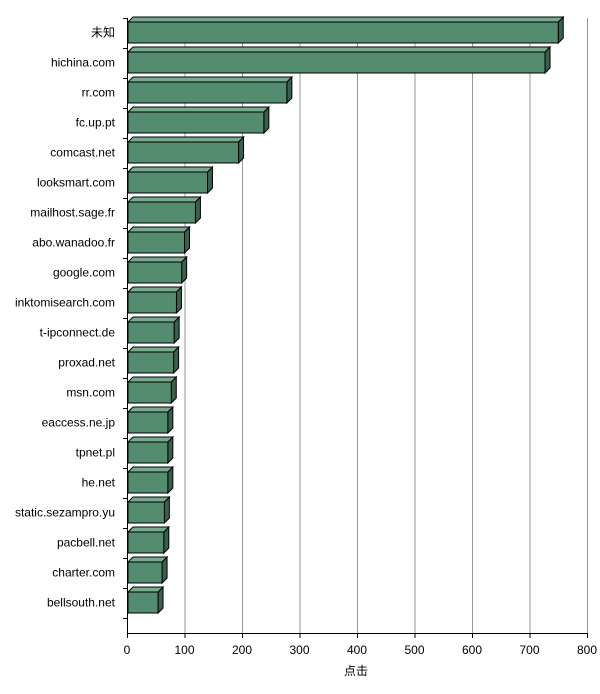  I want to click on x-tick-labels: 0 100 200 300 400 500 600 700 800, so click(361, 650).